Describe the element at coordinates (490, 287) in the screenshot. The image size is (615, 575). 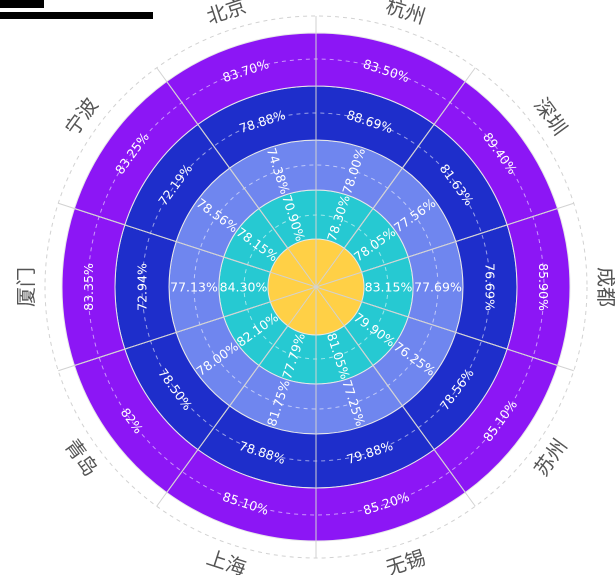
I see `value-label-ring-3-sector-3: 76.69%` at that location.